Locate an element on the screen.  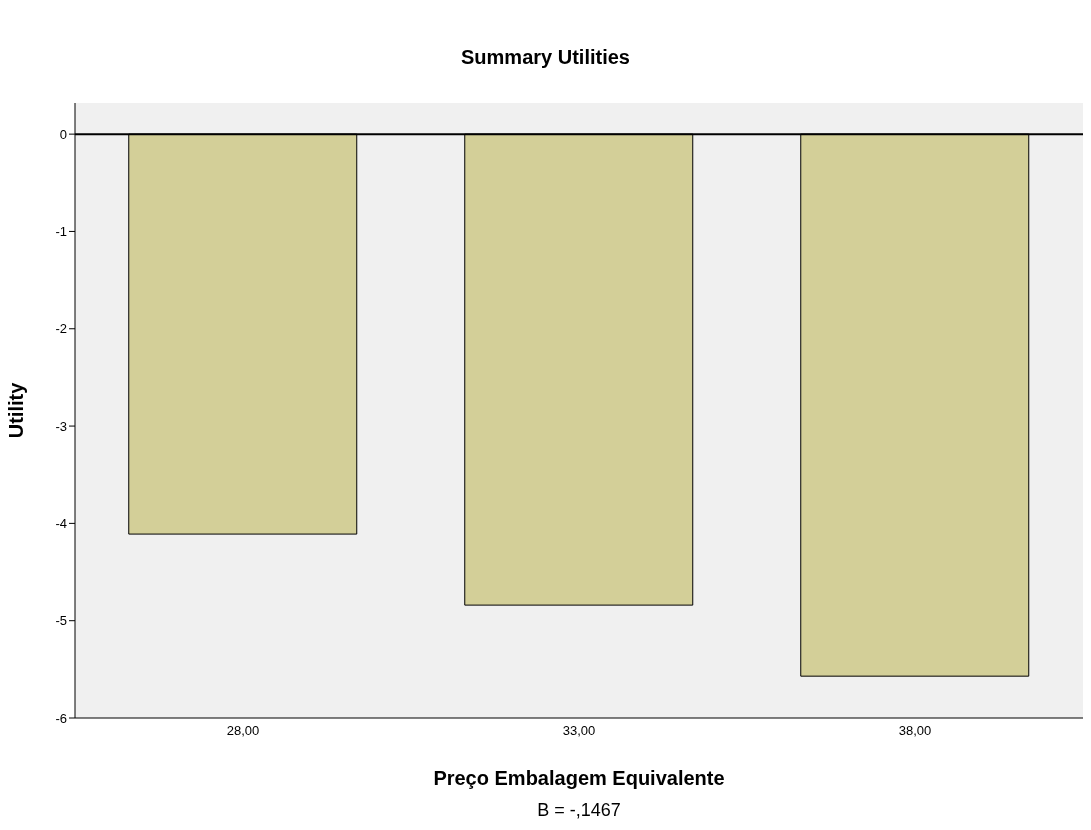
y-tick-label: 0 is located at coordinates (63, 134).